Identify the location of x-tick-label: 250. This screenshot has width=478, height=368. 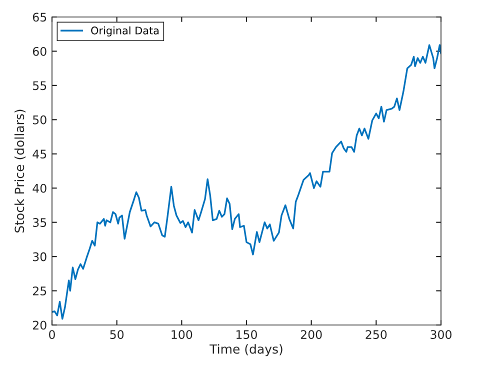
(376, 334).